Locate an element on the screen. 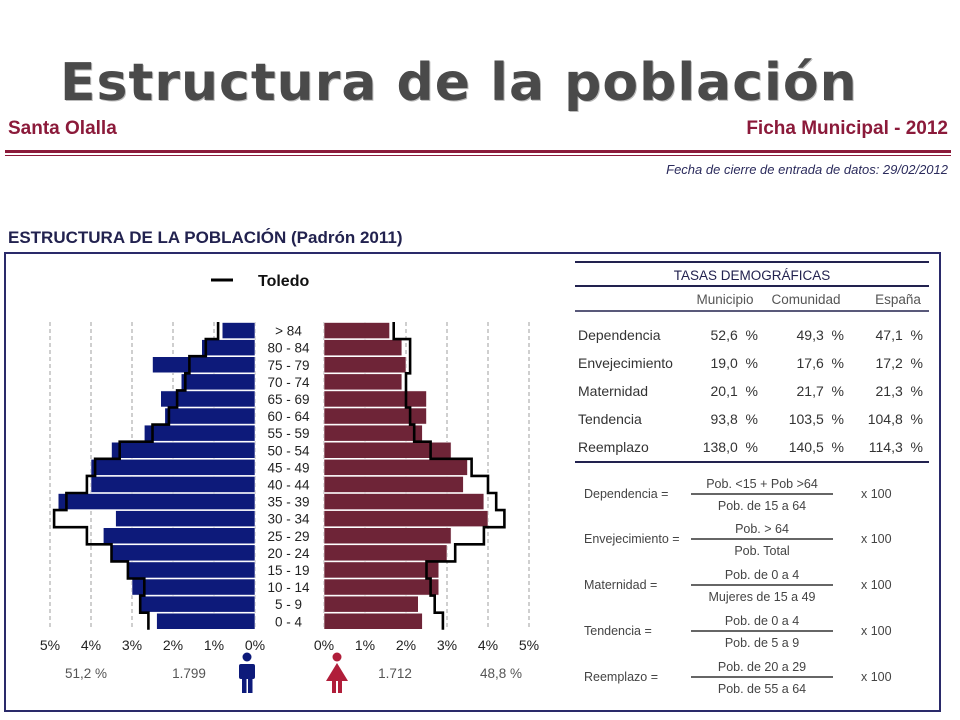  age-group-label: 45 - 49 is located at coordinates (288, 467).